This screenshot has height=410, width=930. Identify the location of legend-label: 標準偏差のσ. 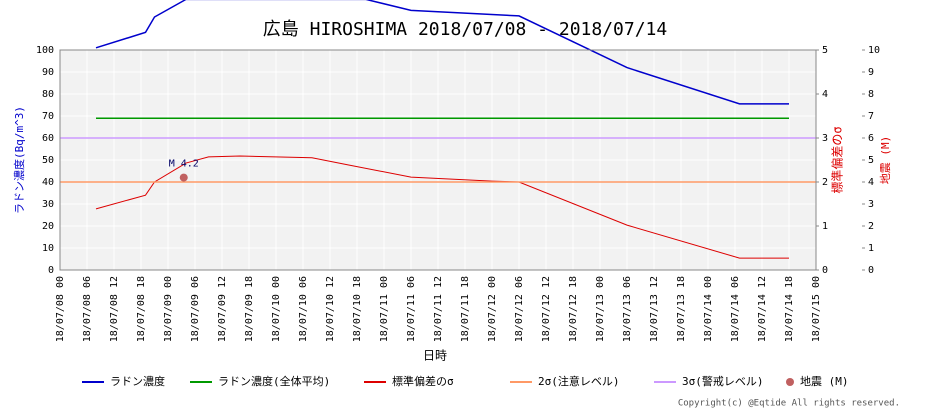
(423, 381).